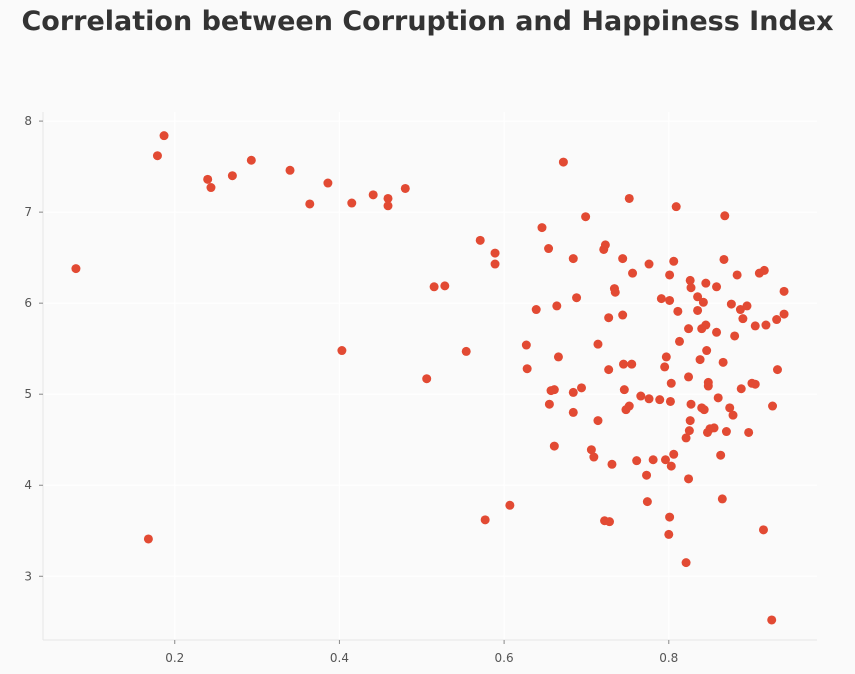 The height and width of the screenshot is (674, 855). What do you see at coordinates (668, 658) in the screenshot?
I see `x-tick-label: 0.8` at bounding box center [668, 658].